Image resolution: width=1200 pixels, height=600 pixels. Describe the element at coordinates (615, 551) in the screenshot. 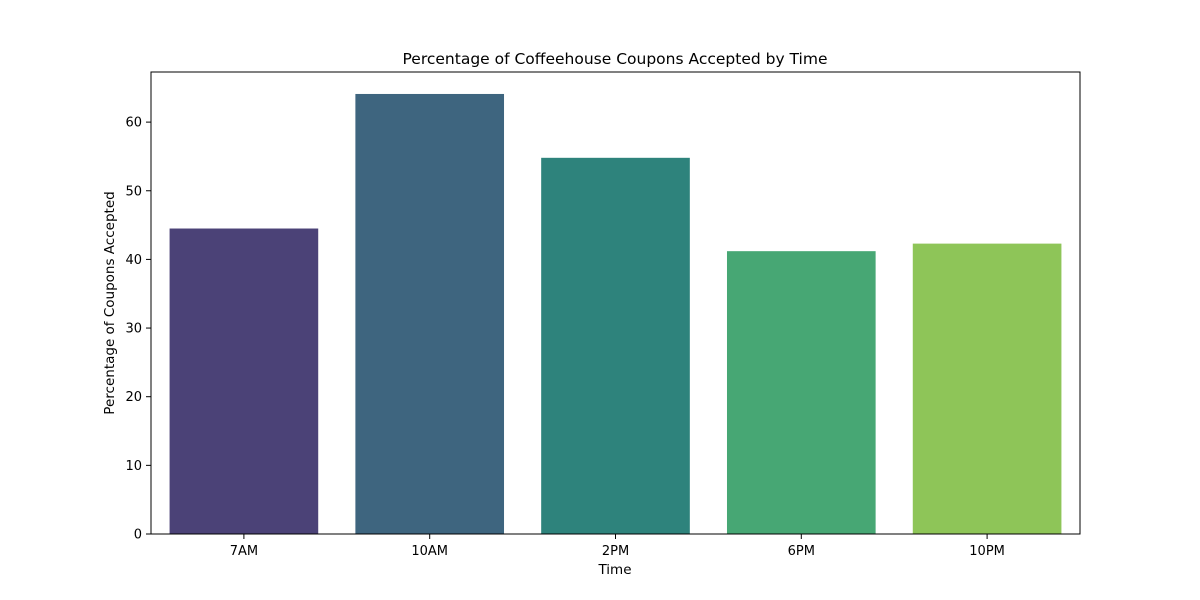

I see `x-tick-label: 2PM` at that location.